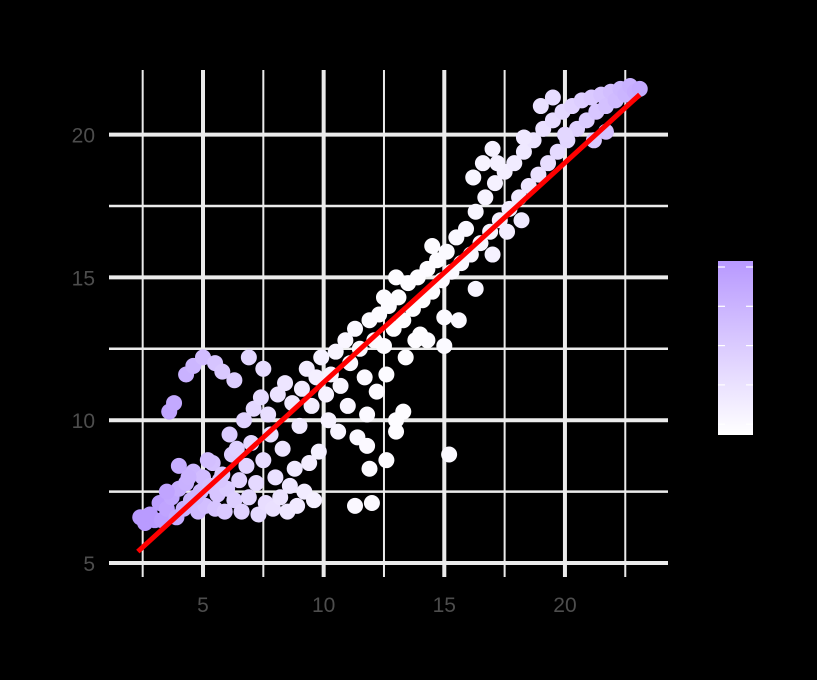  Describe the element at coordinates (203, 605) in the screenshot. I see `x-tick-label: 5` at that location.